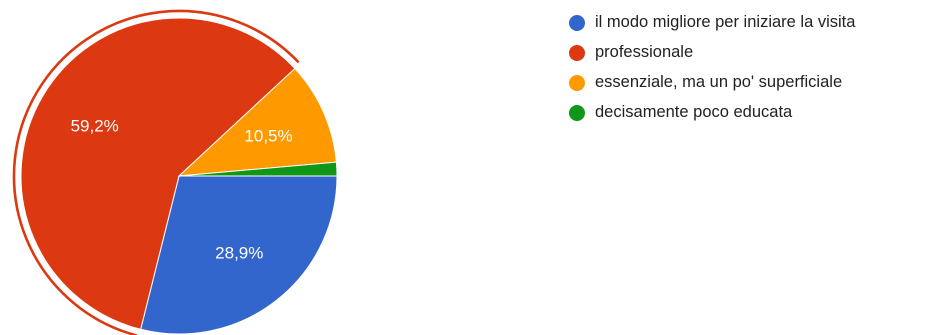  Describe the element at coordinates (719, 82) in the screenshot. I see `legend-label: essenziale, ma un po' superficiale` at that location.